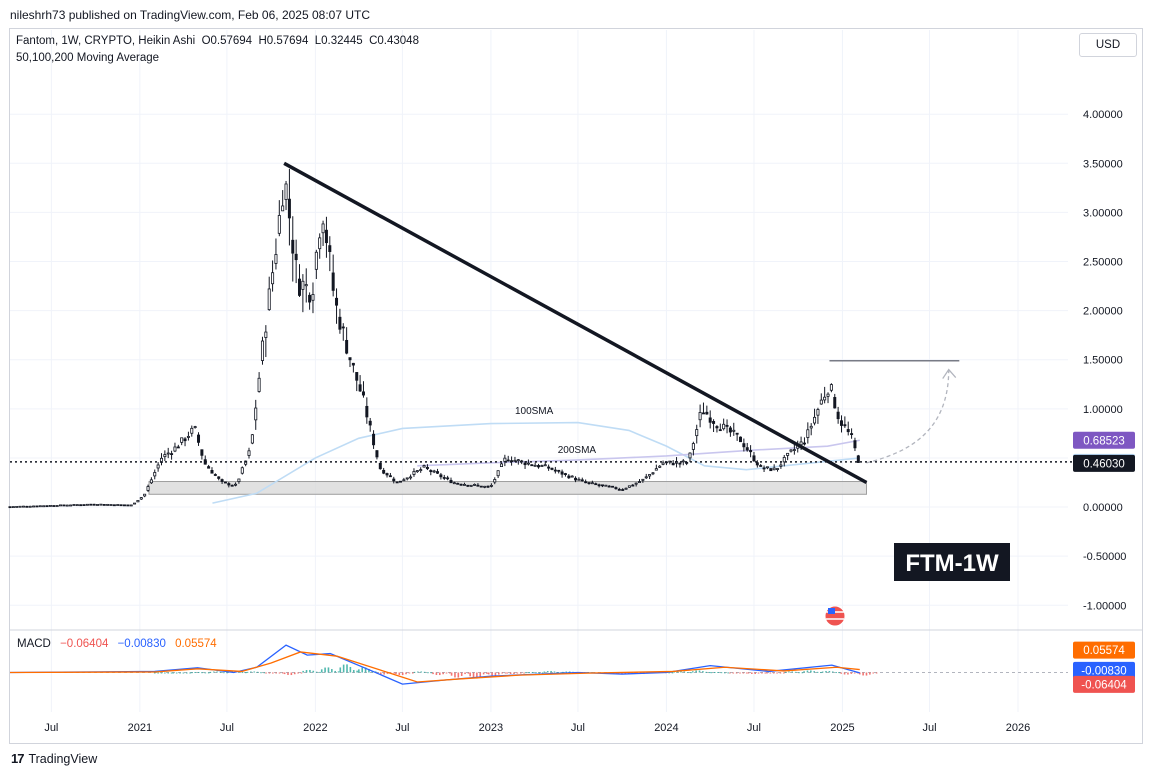  What do you see at coordinates (538, 664) in the screenshot?
I see `macd-pane` at bounding box center [538, 664].